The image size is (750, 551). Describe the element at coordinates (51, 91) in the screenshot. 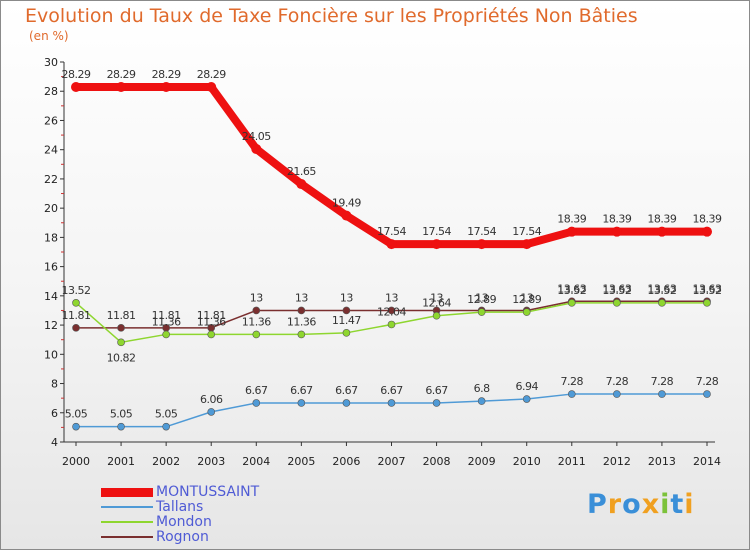

I see `y-tick-label: 28` at that location.